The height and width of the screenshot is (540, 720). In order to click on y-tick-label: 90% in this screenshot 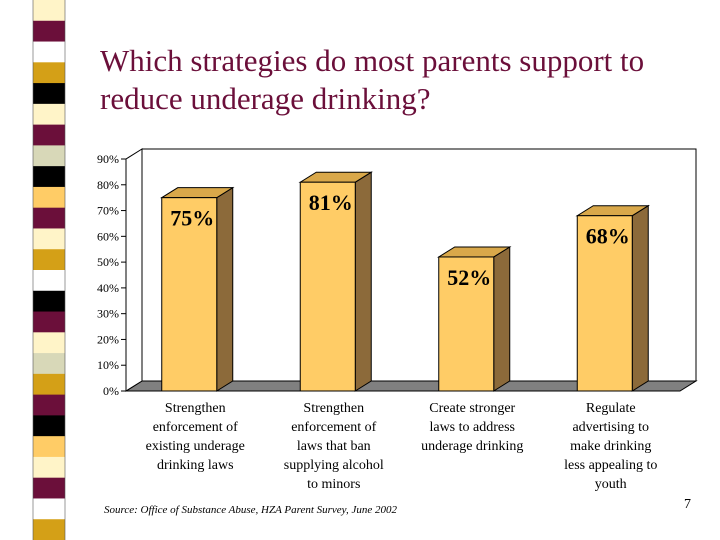, I will do `click(108, 159)`.